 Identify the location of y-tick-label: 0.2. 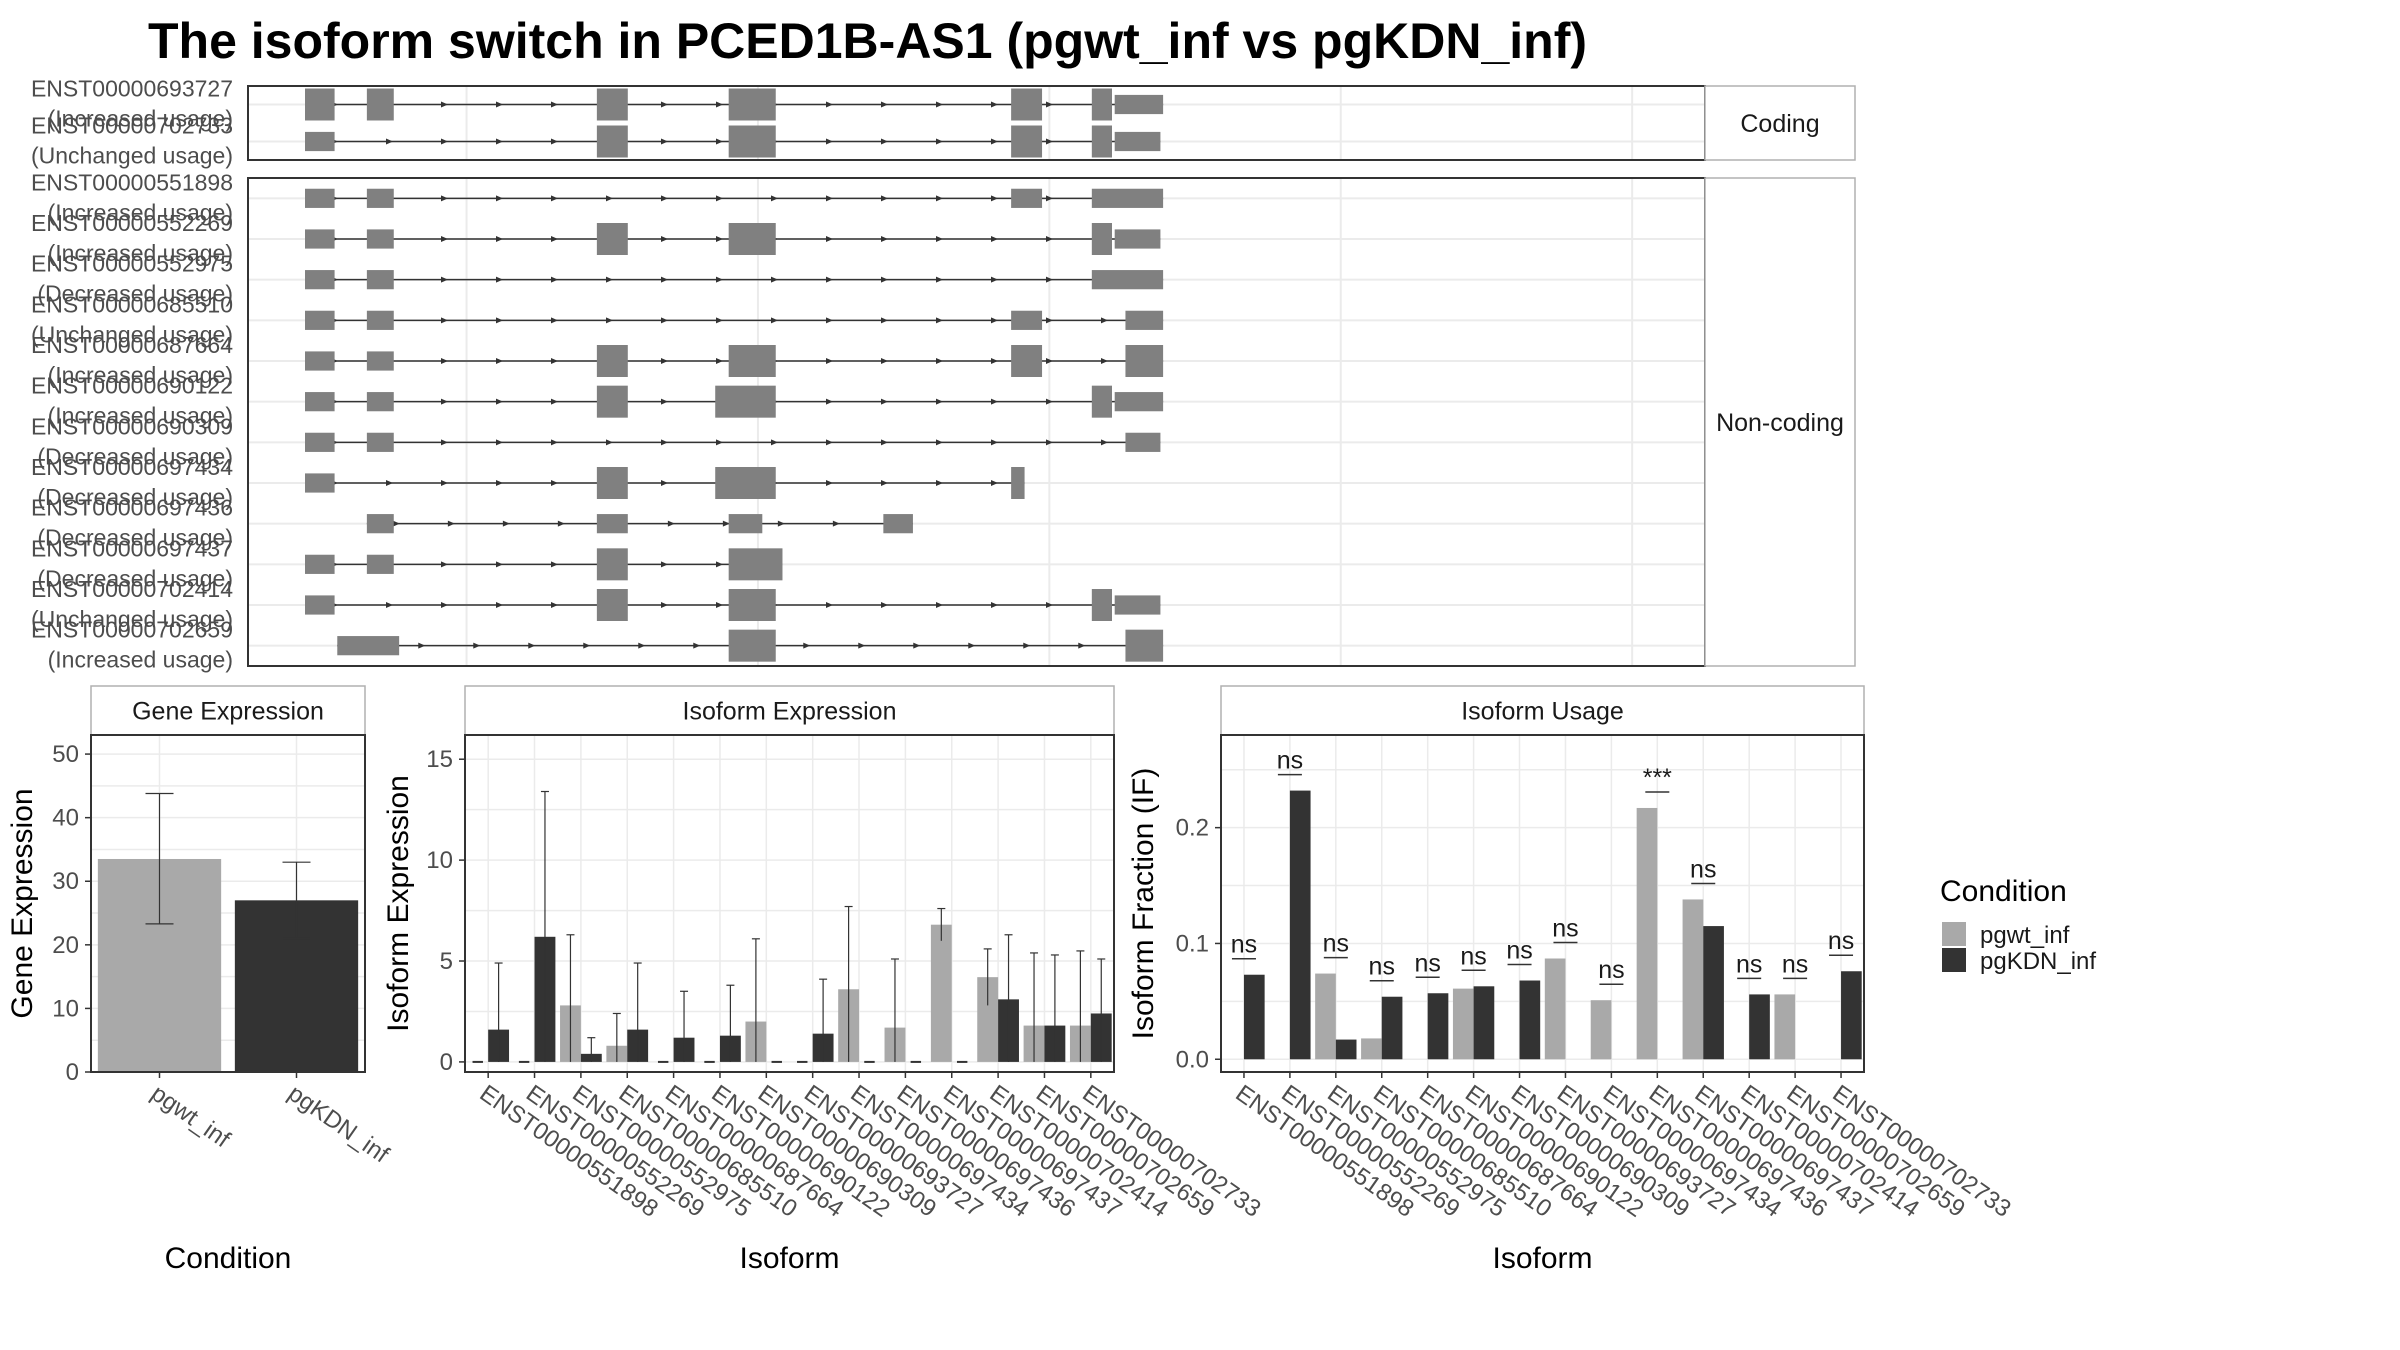
(1192, 828).